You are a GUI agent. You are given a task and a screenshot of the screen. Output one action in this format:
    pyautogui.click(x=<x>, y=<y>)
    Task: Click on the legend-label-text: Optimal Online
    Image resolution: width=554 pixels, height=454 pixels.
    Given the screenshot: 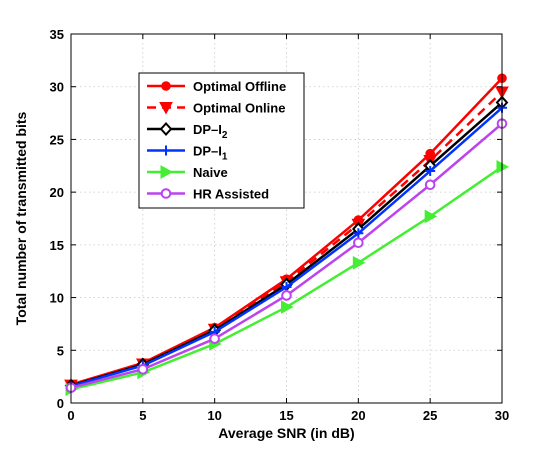 What is the action you would take?
    pyautogui.click(x=239, y=108)
    